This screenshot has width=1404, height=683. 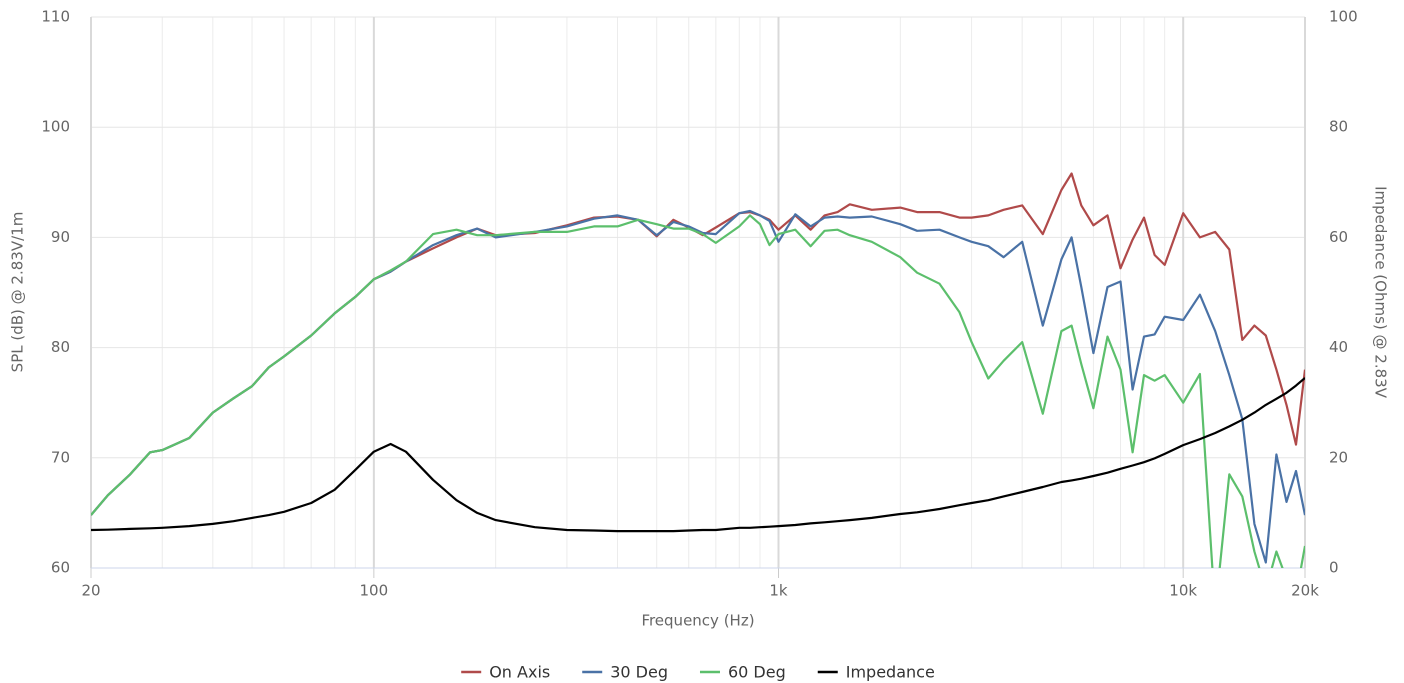 What do you see at coordinates (890, 672) in the screenshot?
I see `legend-label: Impedance` at bounding box center [890, 672].